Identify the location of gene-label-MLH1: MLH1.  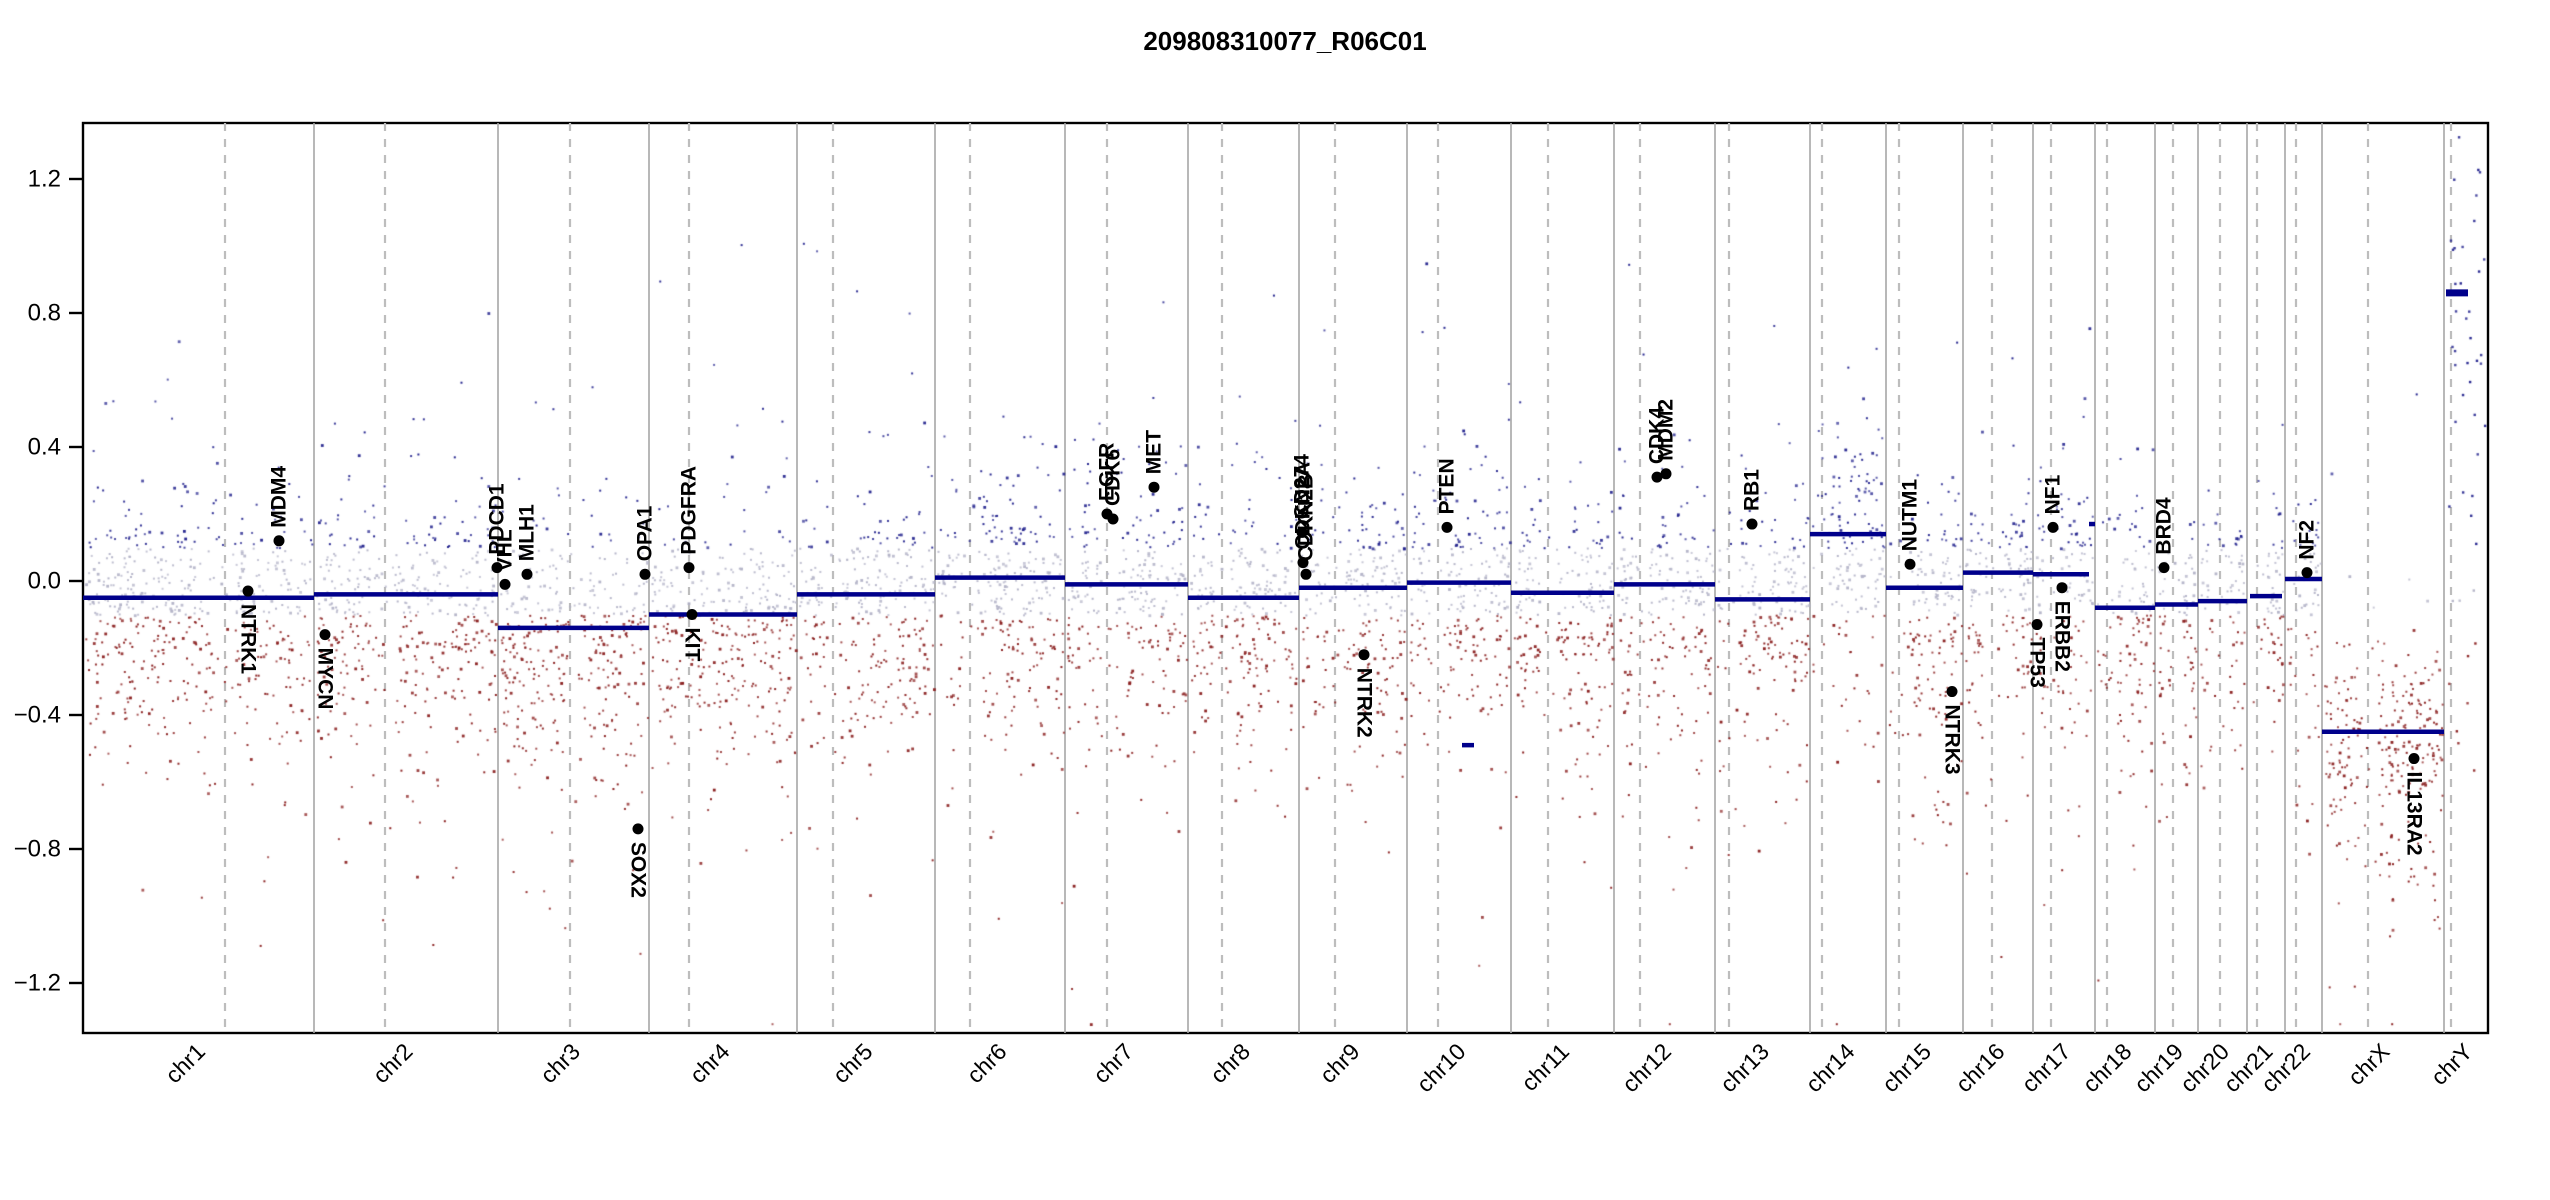
(527, 532).